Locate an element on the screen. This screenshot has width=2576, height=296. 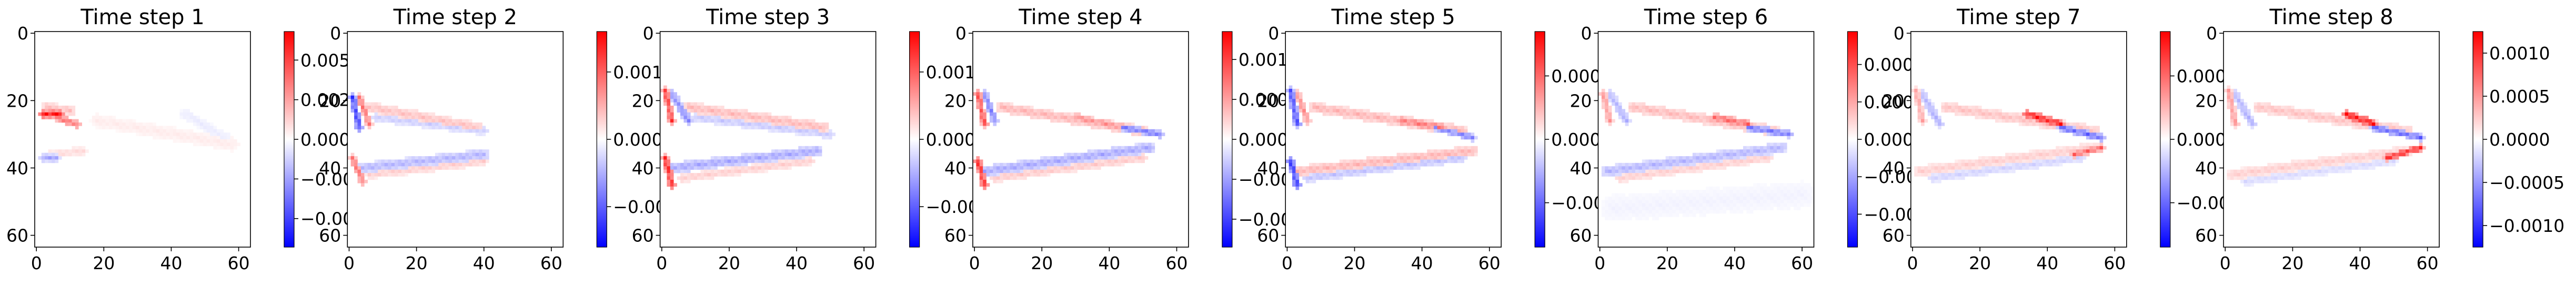
y-tick-label: 60 is located at coordinates (1894, 236).